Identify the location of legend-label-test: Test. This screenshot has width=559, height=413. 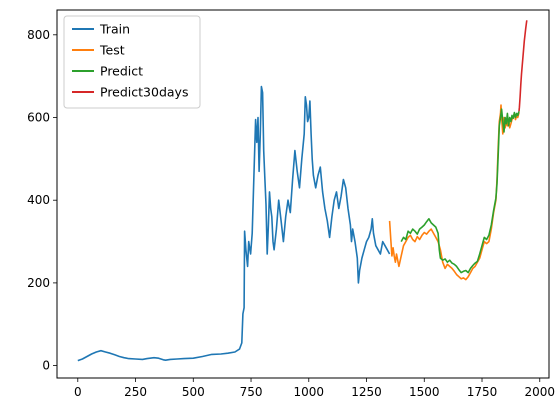
(112, 50).